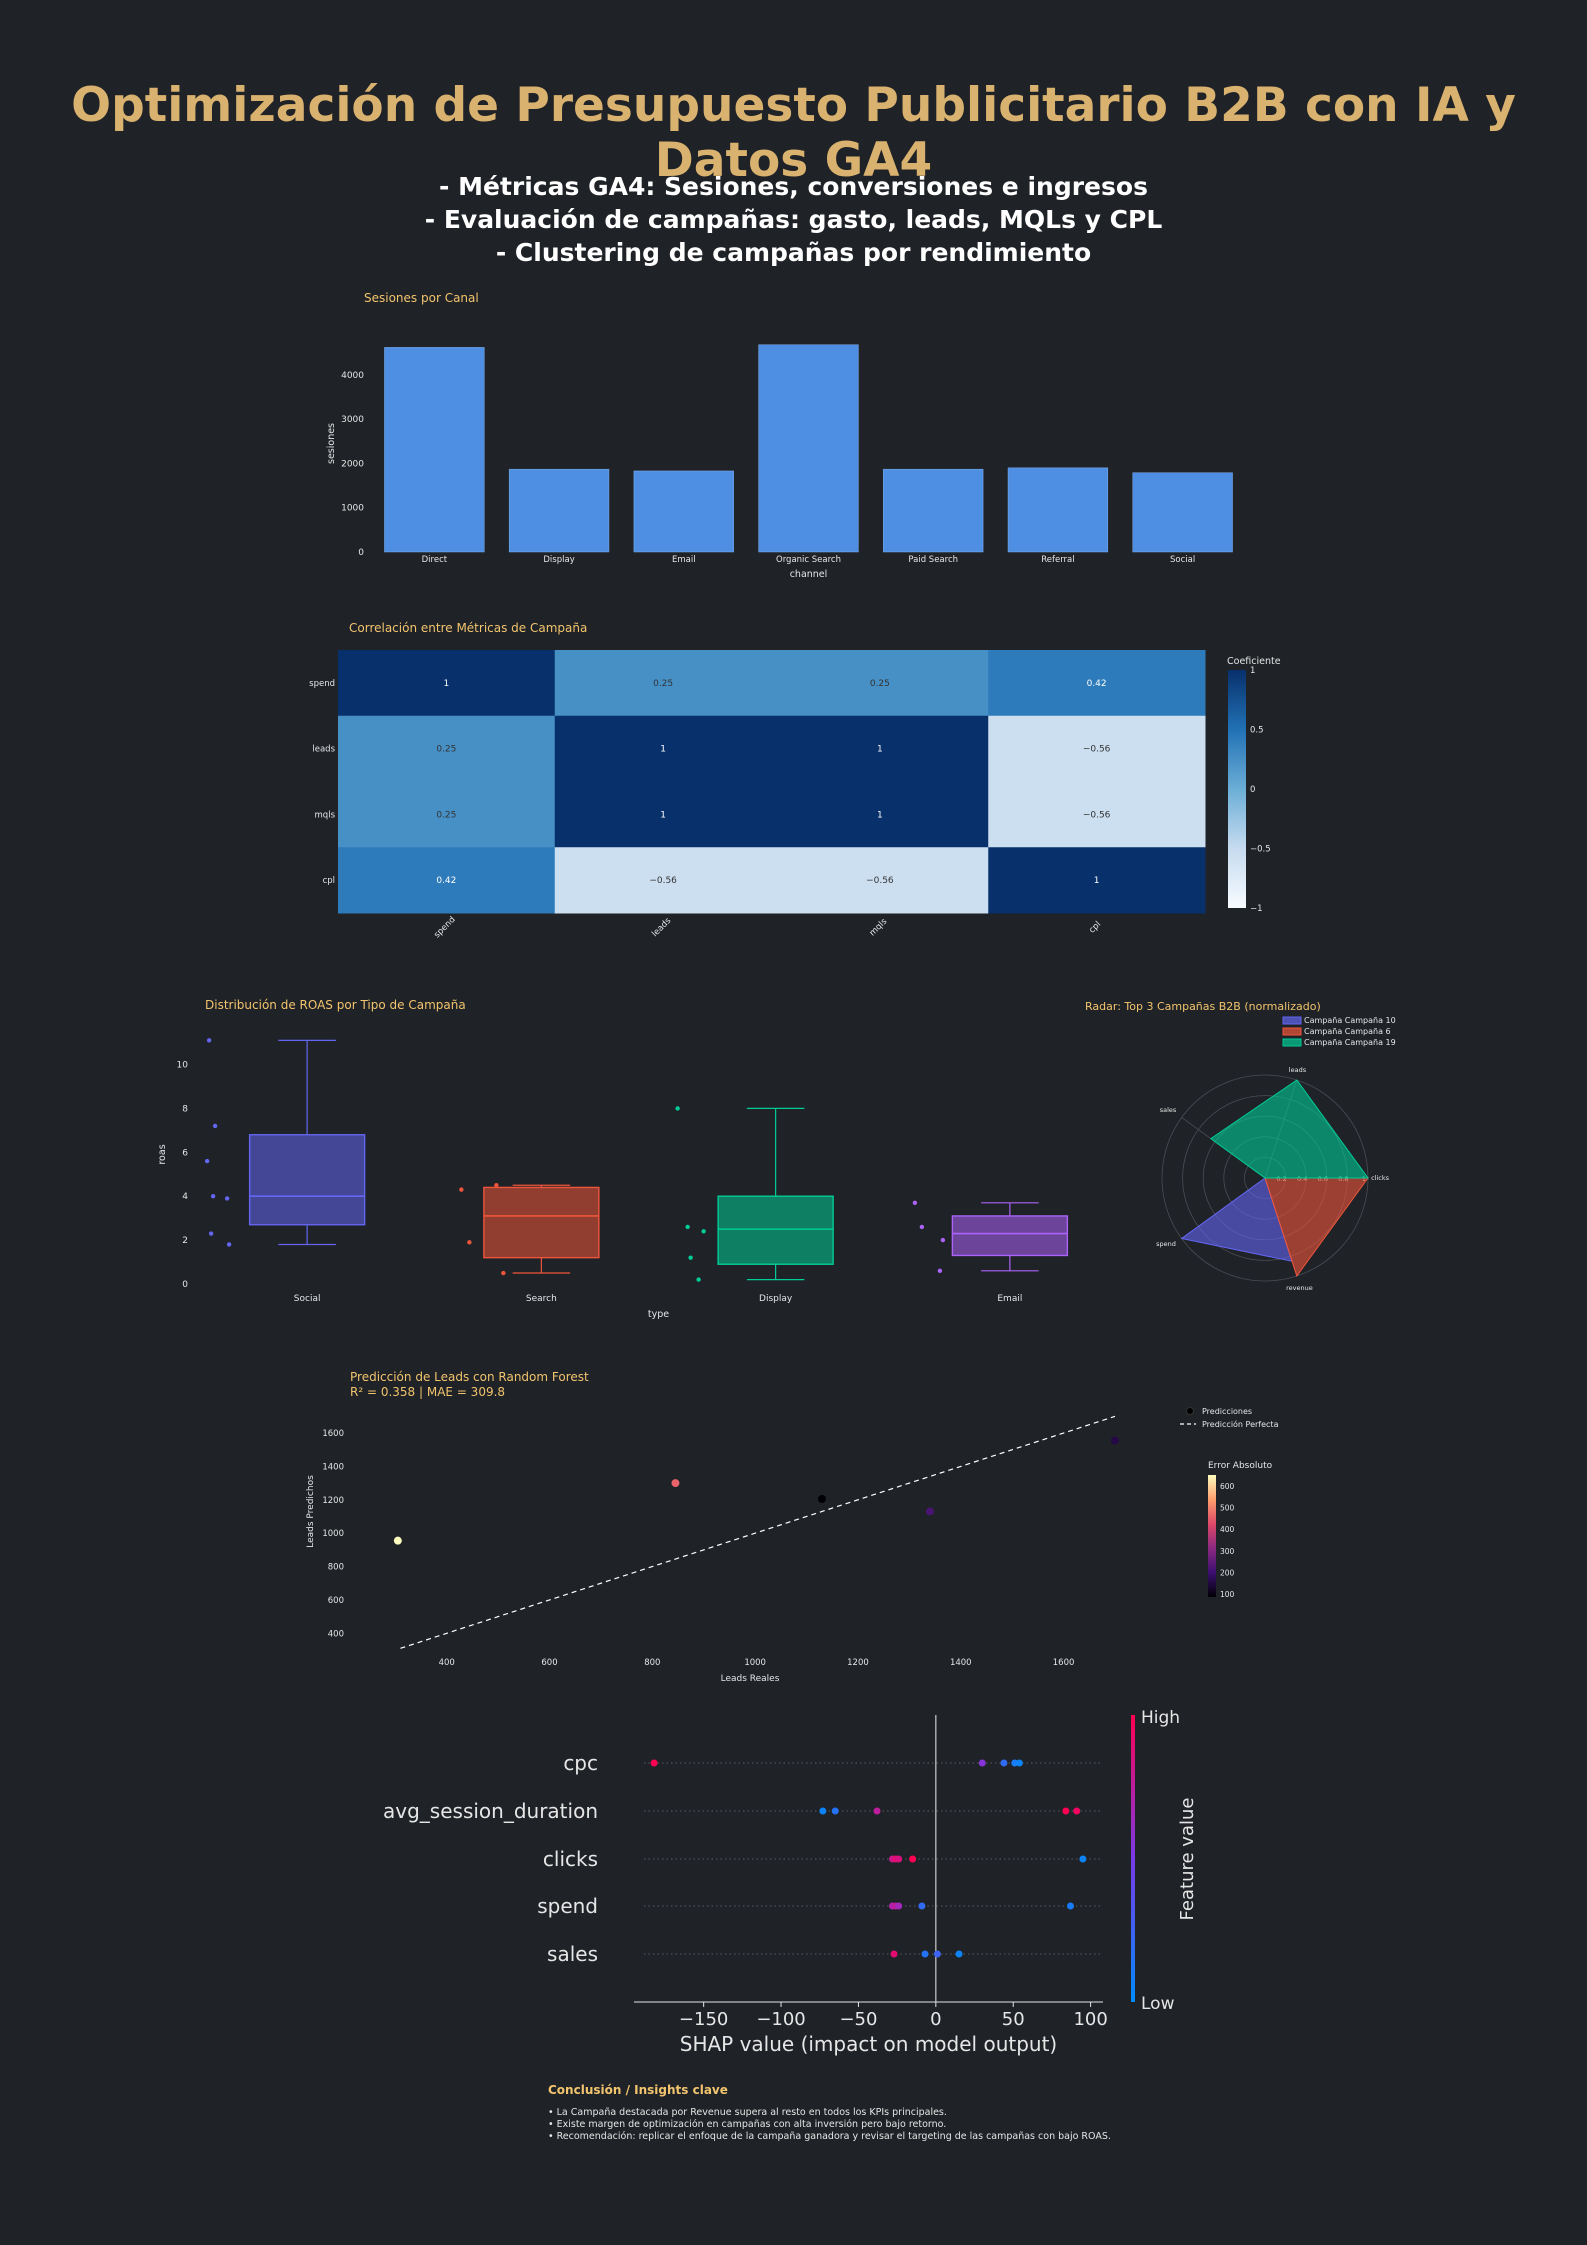 Image resolution: width=1587 pixels, height=2245 pixels. What do you see at coordinates (468, 628) in the screenshot?
I see `heatmap-title: Correlación entre Métricas de Campaña` at bounding box center [468, 628].